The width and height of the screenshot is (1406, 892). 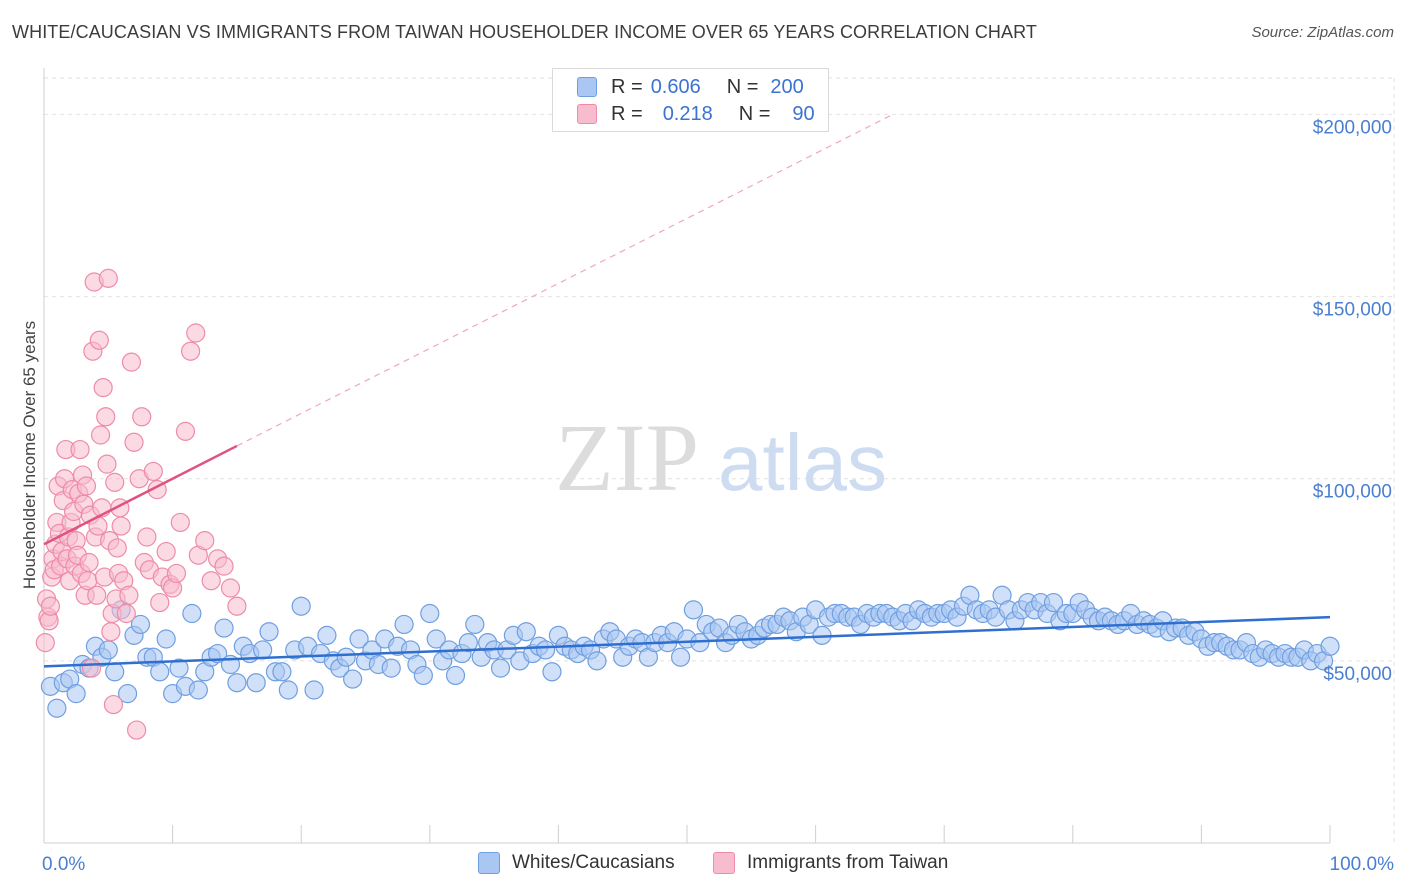 I want to click on whites-trend-line, so click(x=687, y=641).